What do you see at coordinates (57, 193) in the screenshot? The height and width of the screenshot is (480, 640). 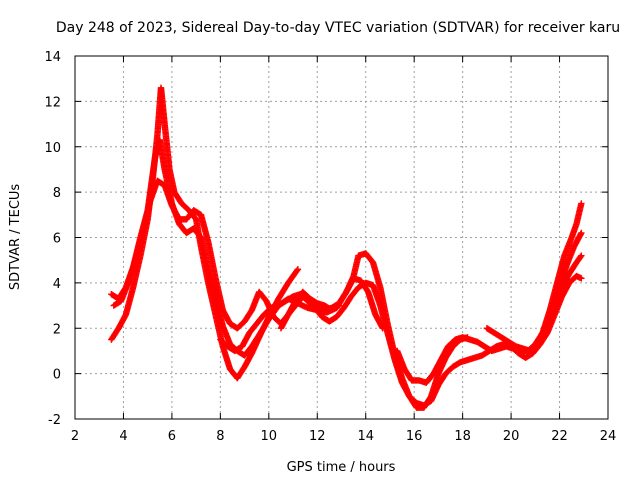 I see `y-tick-label: 8` at bounding box center [57, 193].